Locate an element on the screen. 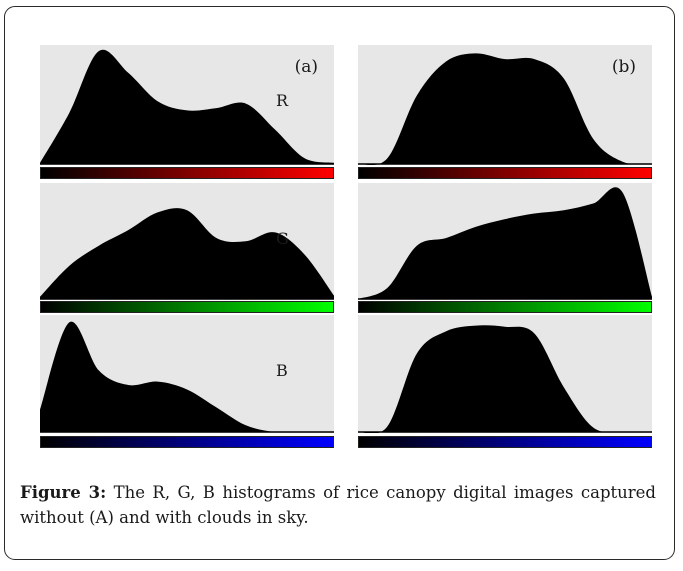  histogram-panel-b-r: (b) is located at coordinates (505, 105).